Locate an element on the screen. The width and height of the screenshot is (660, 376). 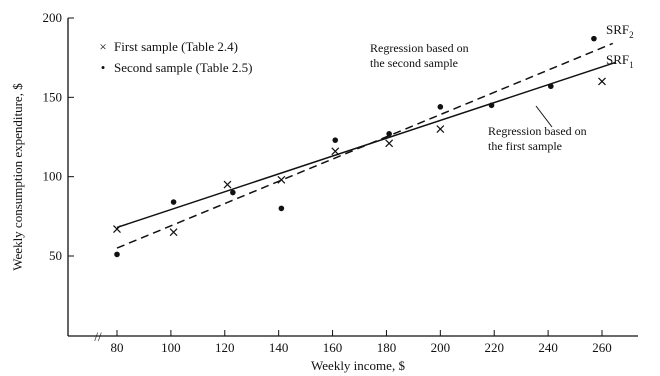
x-tick-group: 80 100 120 140 160 180 200 220 240 260 is located at coordinates (361, 342).